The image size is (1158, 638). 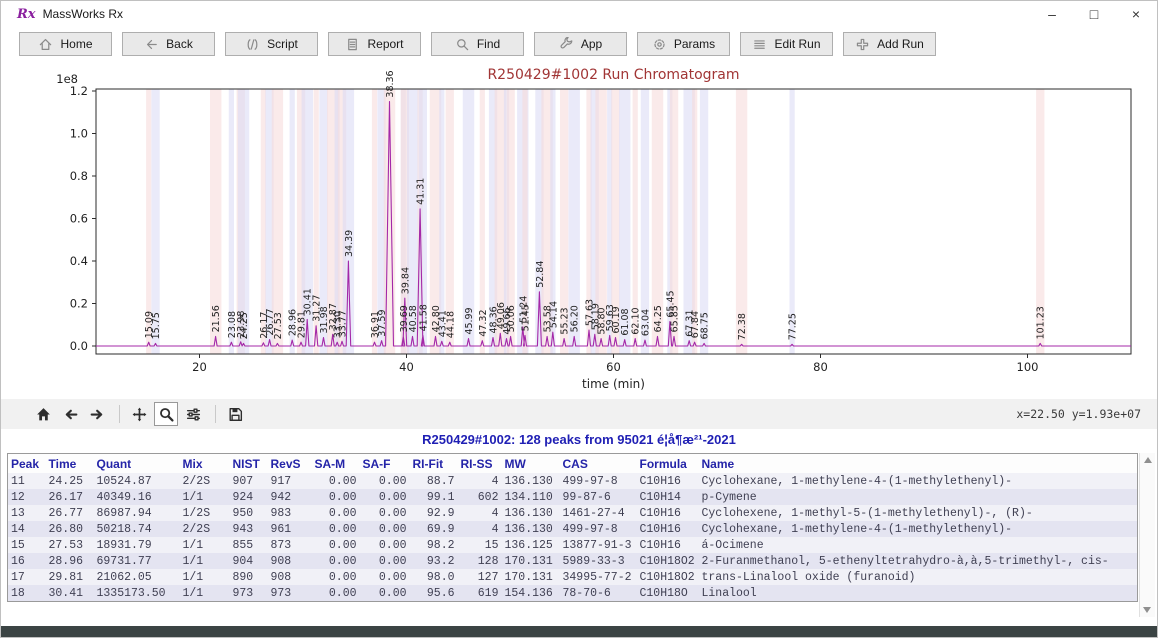 I want to click on table-cell: 942, so click(x=281, y=497).